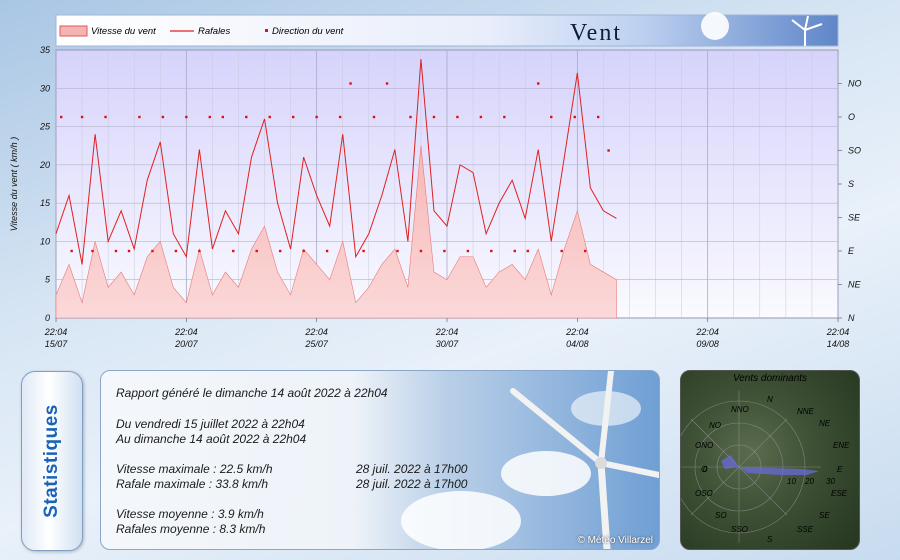  Describe the element at coordinates (839, 493) in the screenshot. I see `dir-ESE: ESE` at that location.